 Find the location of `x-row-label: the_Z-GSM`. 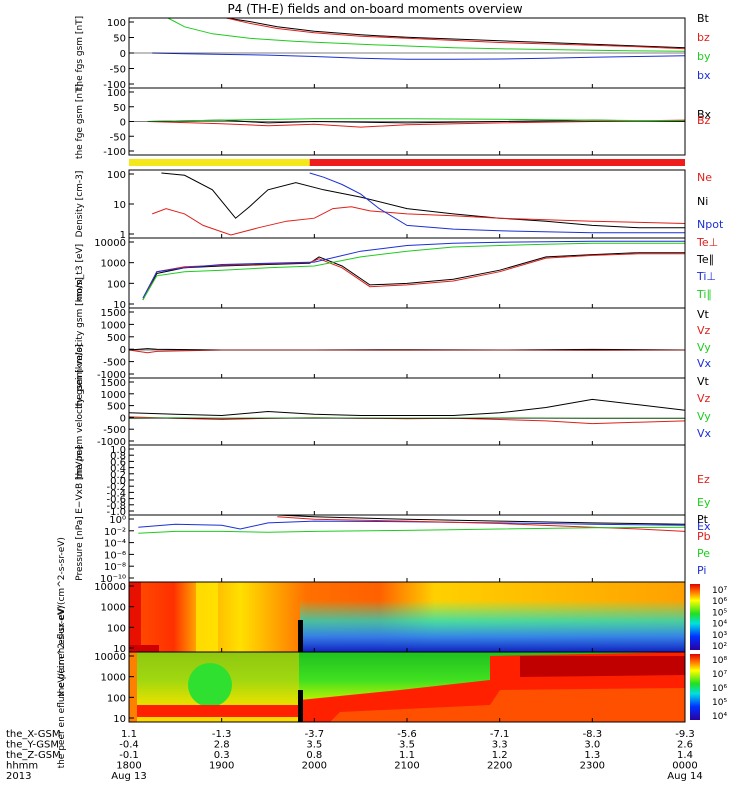

x-row-label: the_Z-GSM is located at coordinates (33, 755).